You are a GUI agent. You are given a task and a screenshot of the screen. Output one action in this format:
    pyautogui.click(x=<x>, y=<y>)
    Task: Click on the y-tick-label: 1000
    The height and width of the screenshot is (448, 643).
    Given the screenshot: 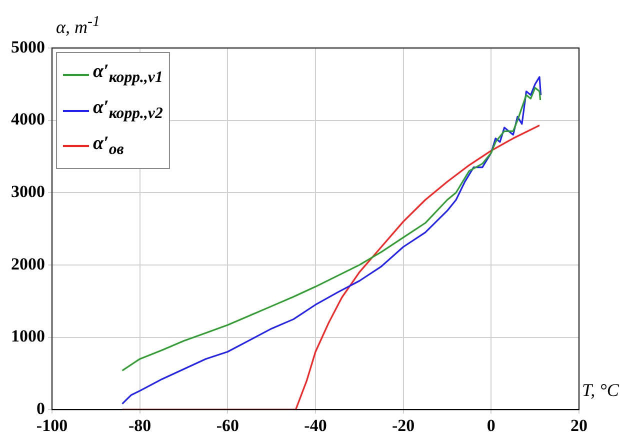 What is the action you would take?
    pyautogui.click(x=28, y=336)
    